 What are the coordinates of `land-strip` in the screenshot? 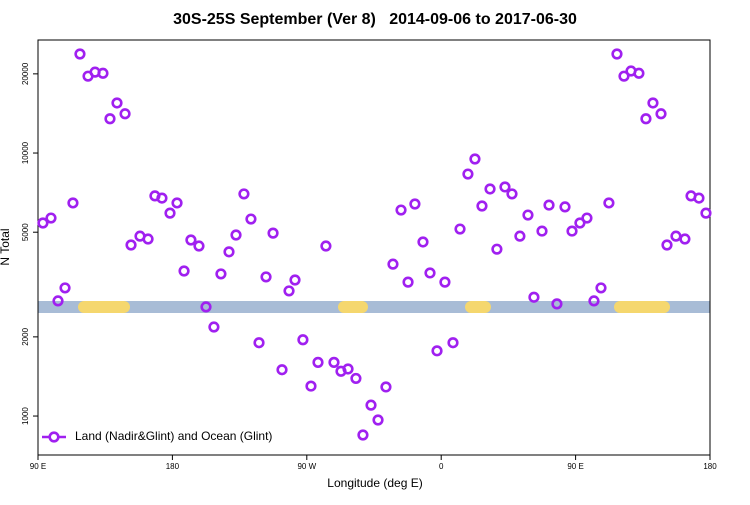 It's located at (374, 307).